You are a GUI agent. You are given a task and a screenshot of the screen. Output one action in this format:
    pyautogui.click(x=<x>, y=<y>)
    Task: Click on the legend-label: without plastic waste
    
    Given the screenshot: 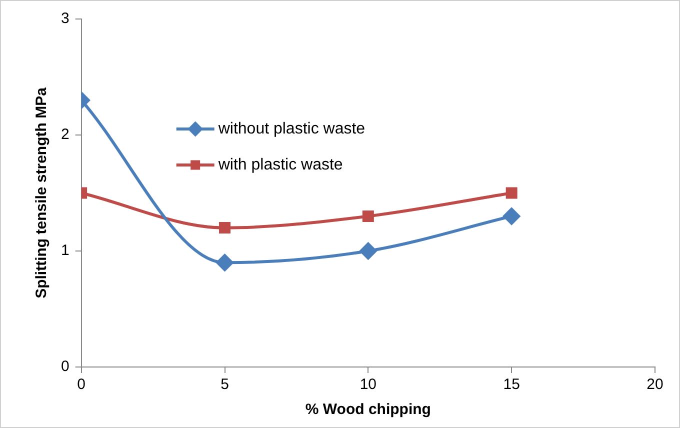 What is the action you would take?
    pyautogui.click(x=291, y=129)
    